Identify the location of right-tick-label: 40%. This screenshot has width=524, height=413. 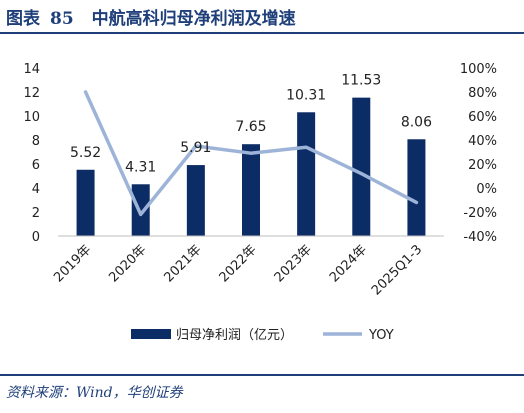
(482, 141).